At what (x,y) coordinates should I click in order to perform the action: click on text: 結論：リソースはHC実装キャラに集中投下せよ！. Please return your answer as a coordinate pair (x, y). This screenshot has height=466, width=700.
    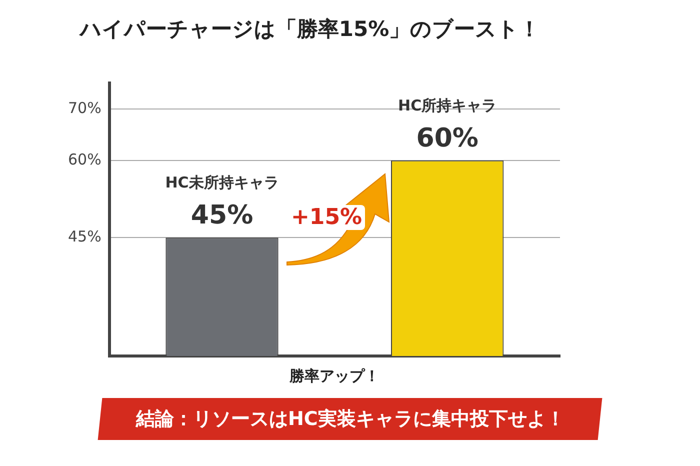
    Looking at the image, I should click on (350, 419).